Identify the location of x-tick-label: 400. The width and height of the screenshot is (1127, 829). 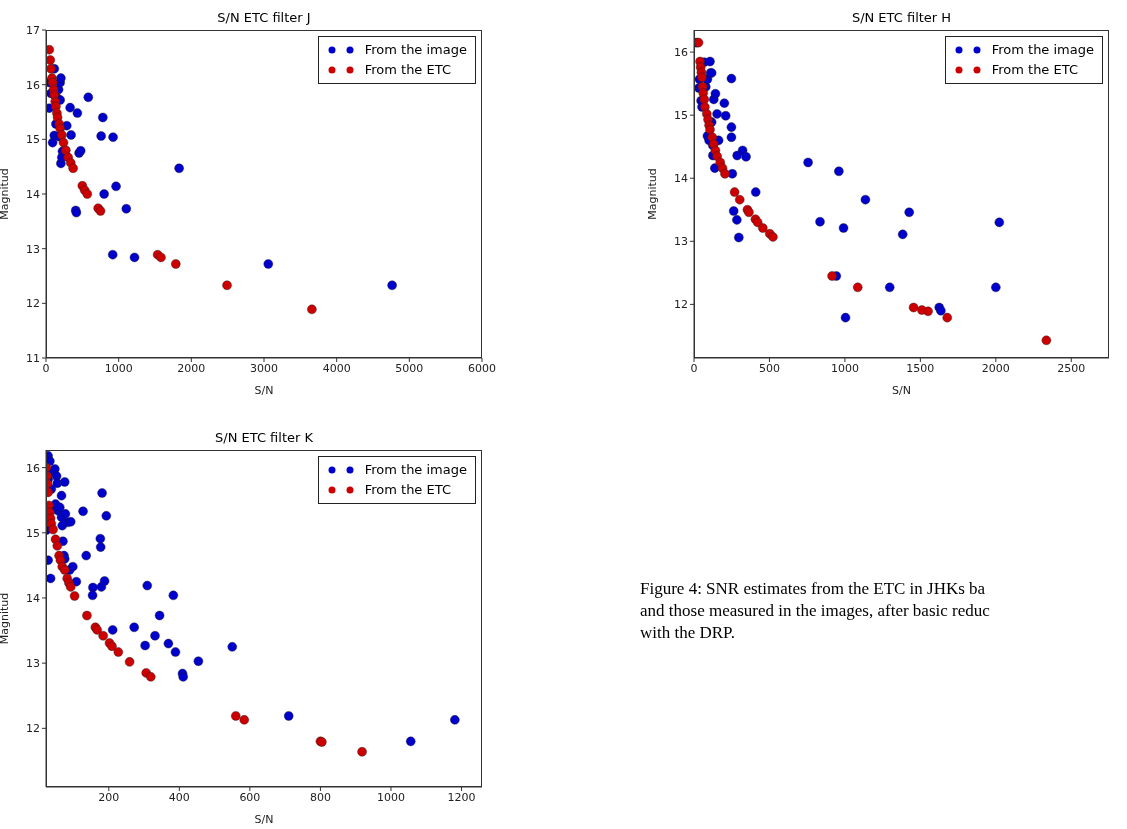
(179, 797).